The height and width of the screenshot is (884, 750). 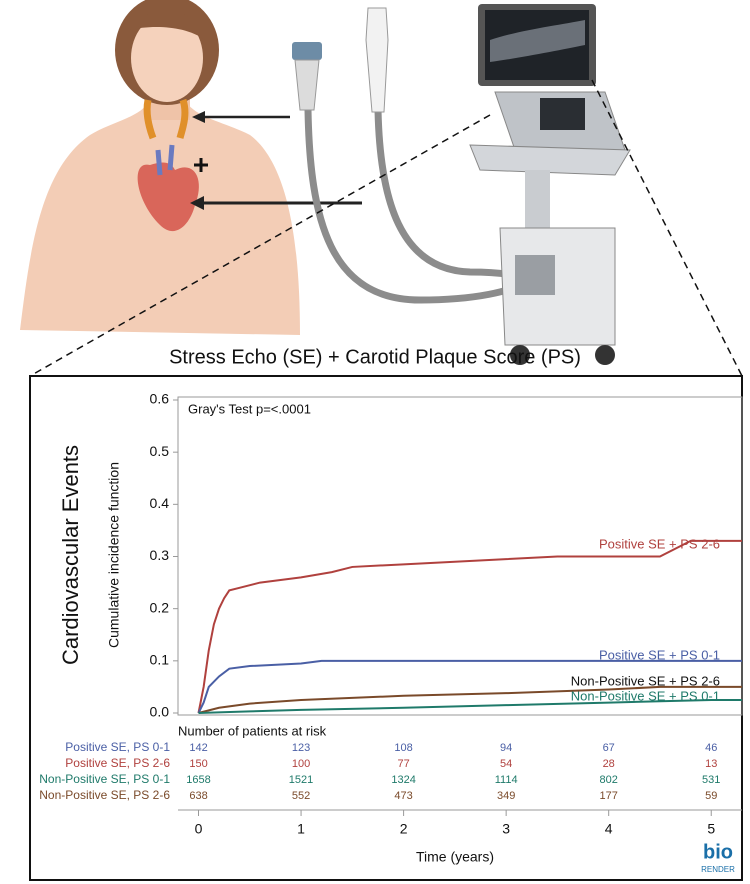 What do you see at coordinates (249, 408) in the screenshot?
I see `annotation: Gray's Test p=<.0001` at bounding box center [249, 408].